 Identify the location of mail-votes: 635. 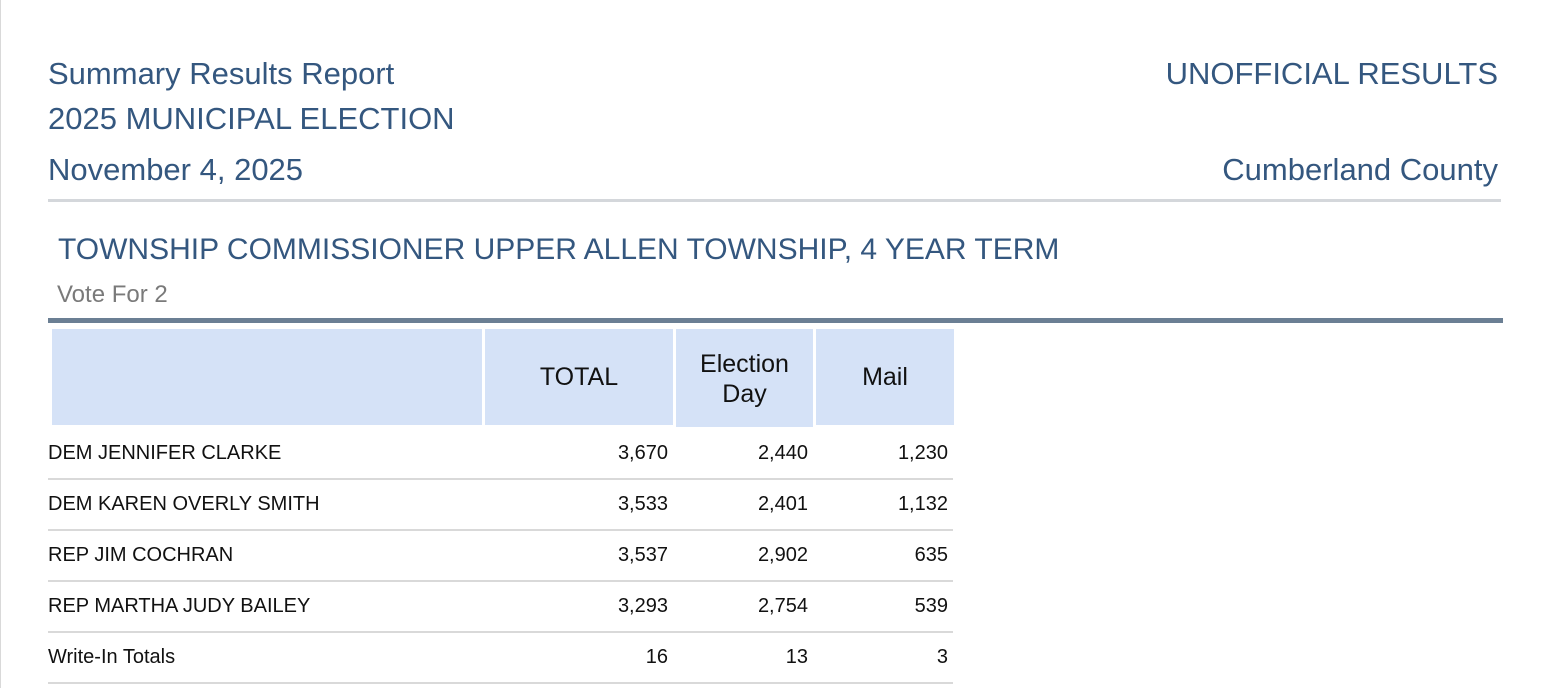
(931, 555).